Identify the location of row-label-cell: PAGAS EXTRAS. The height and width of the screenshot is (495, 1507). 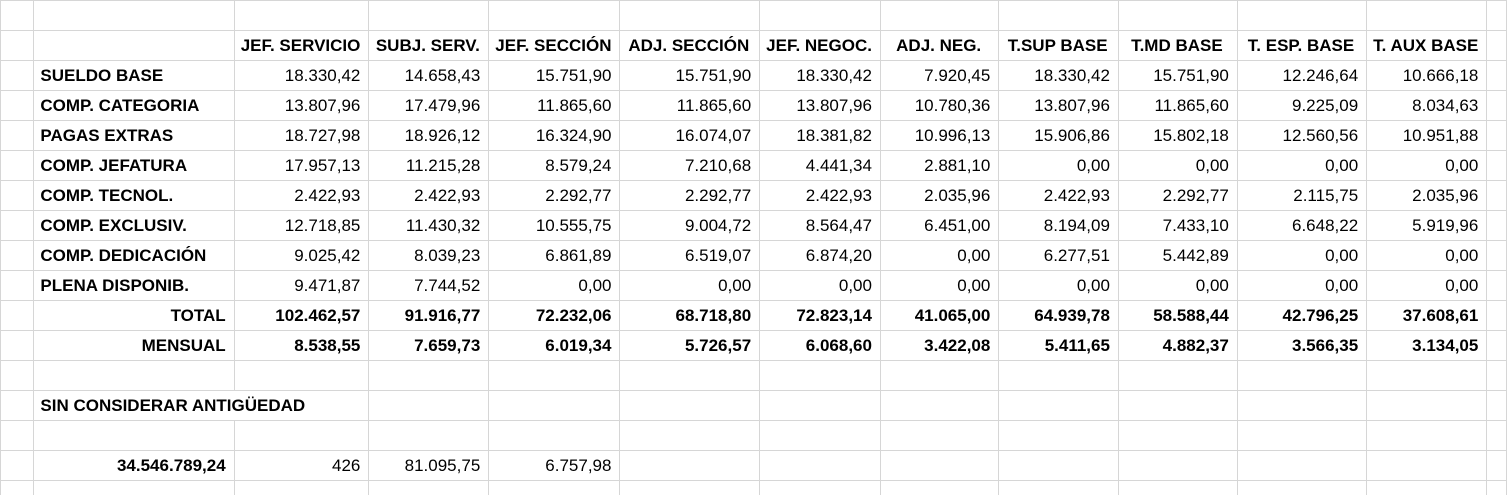
(134, 135).